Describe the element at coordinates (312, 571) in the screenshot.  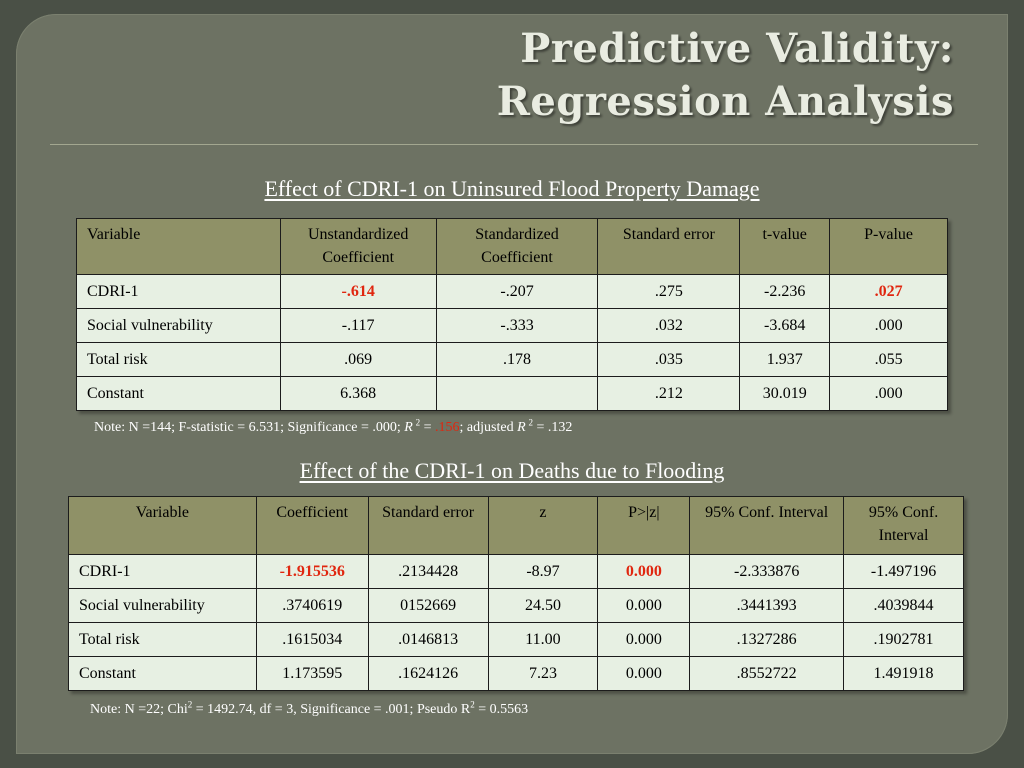
I see `table-cell: -1.915536` at that location.